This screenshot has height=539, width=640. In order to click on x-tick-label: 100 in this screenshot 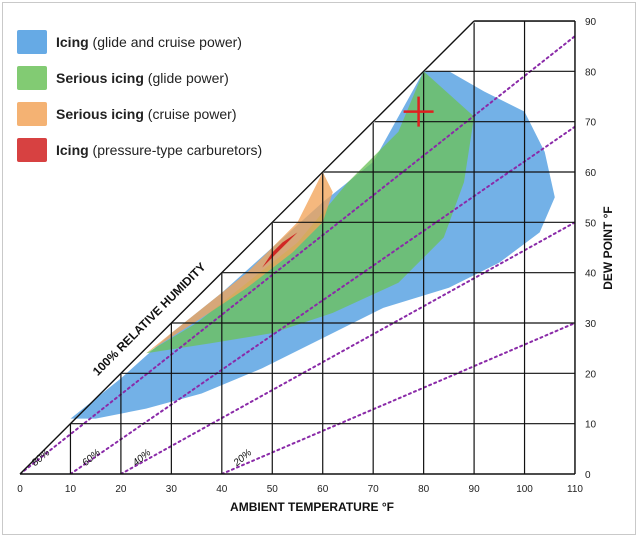, I will do `click(524, 489)`.